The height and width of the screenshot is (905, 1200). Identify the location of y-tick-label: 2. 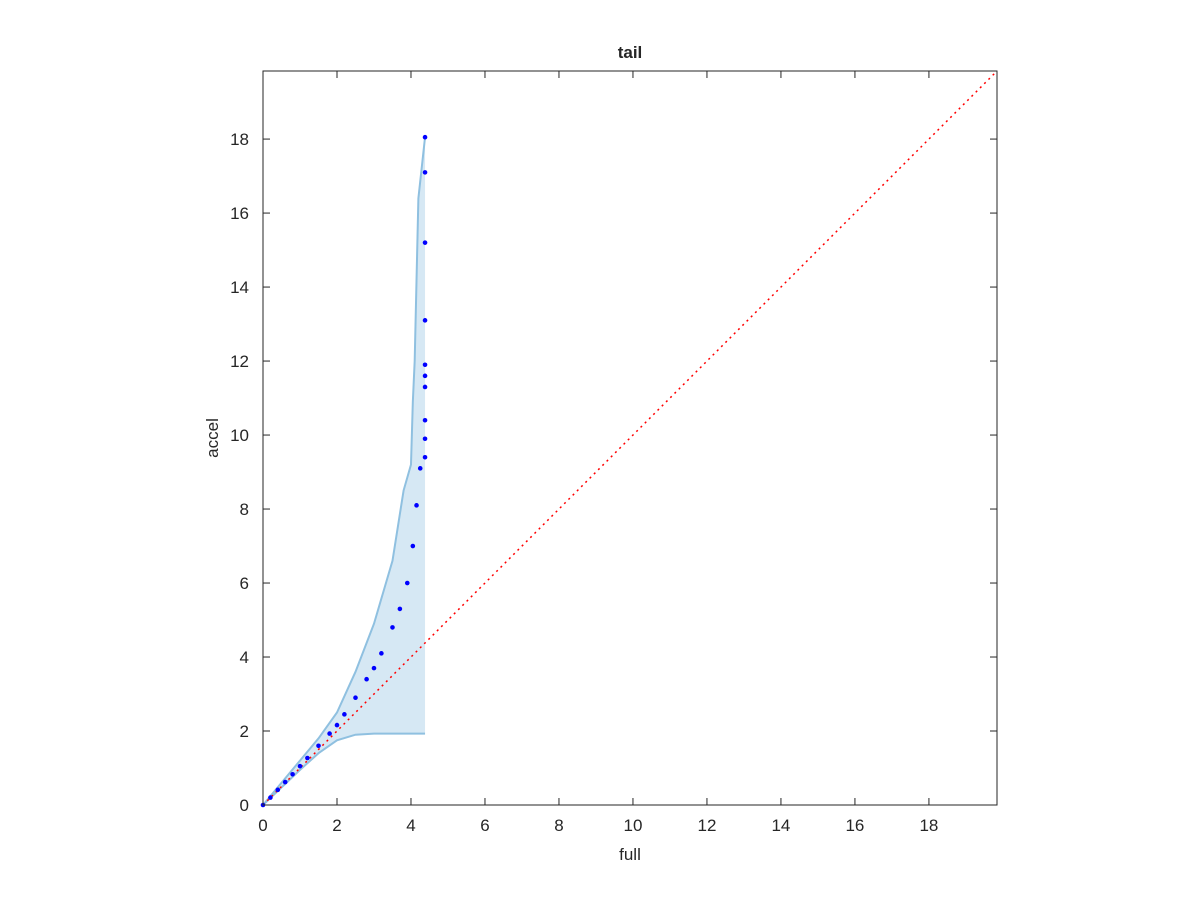
(244, 731).